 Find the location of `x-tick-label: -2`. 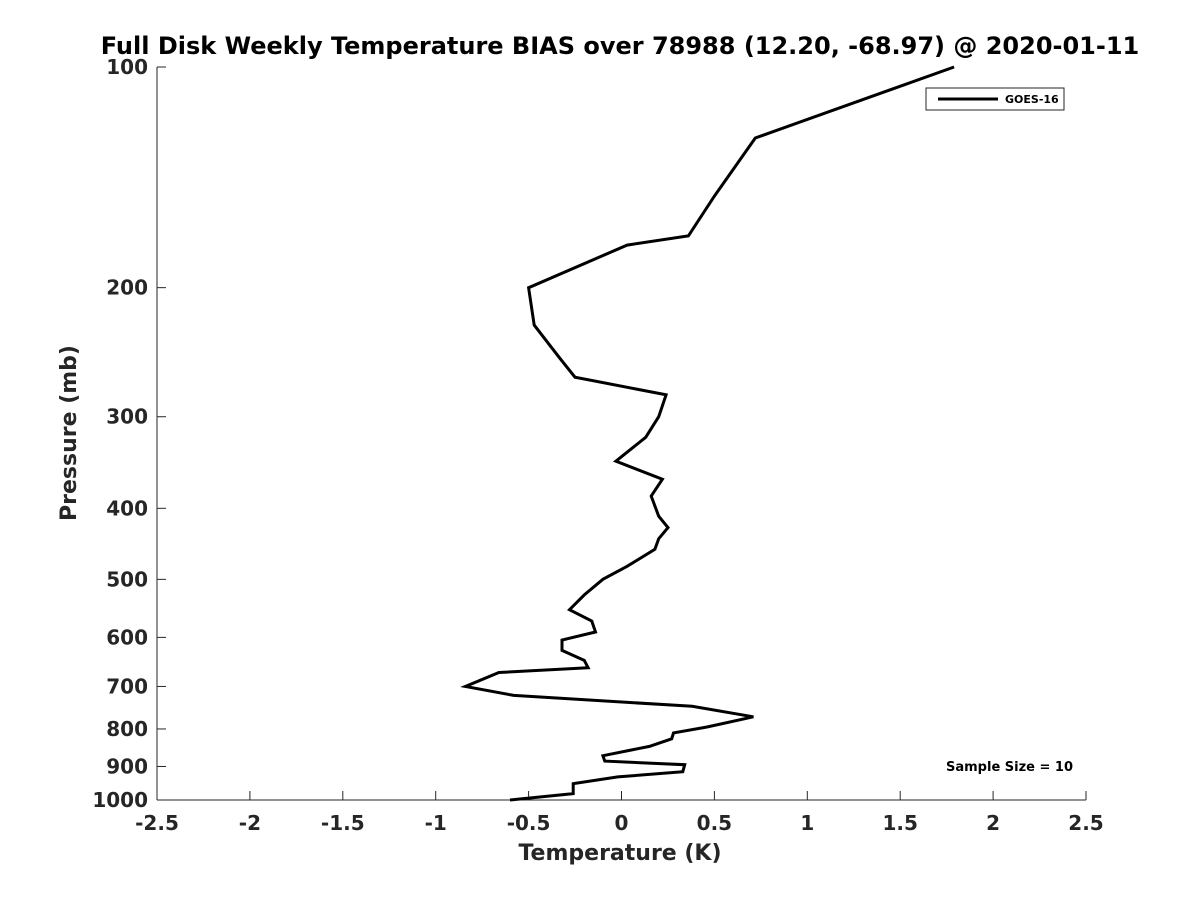

x-tick-label: -2 is located at coordinates (250, 823).